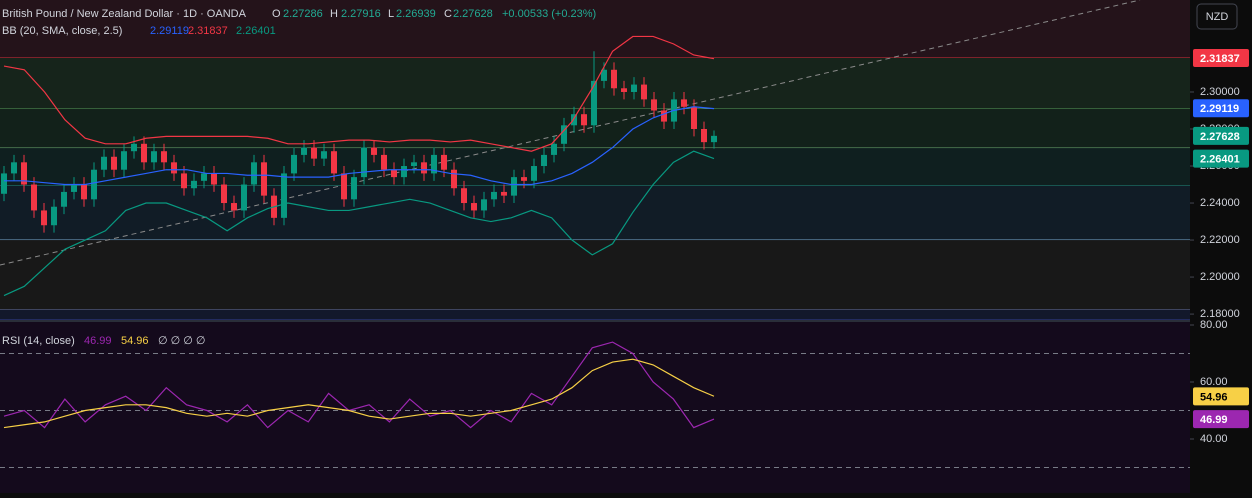  I want to click on ohlc-value: 2.27916, so click(361, 14).